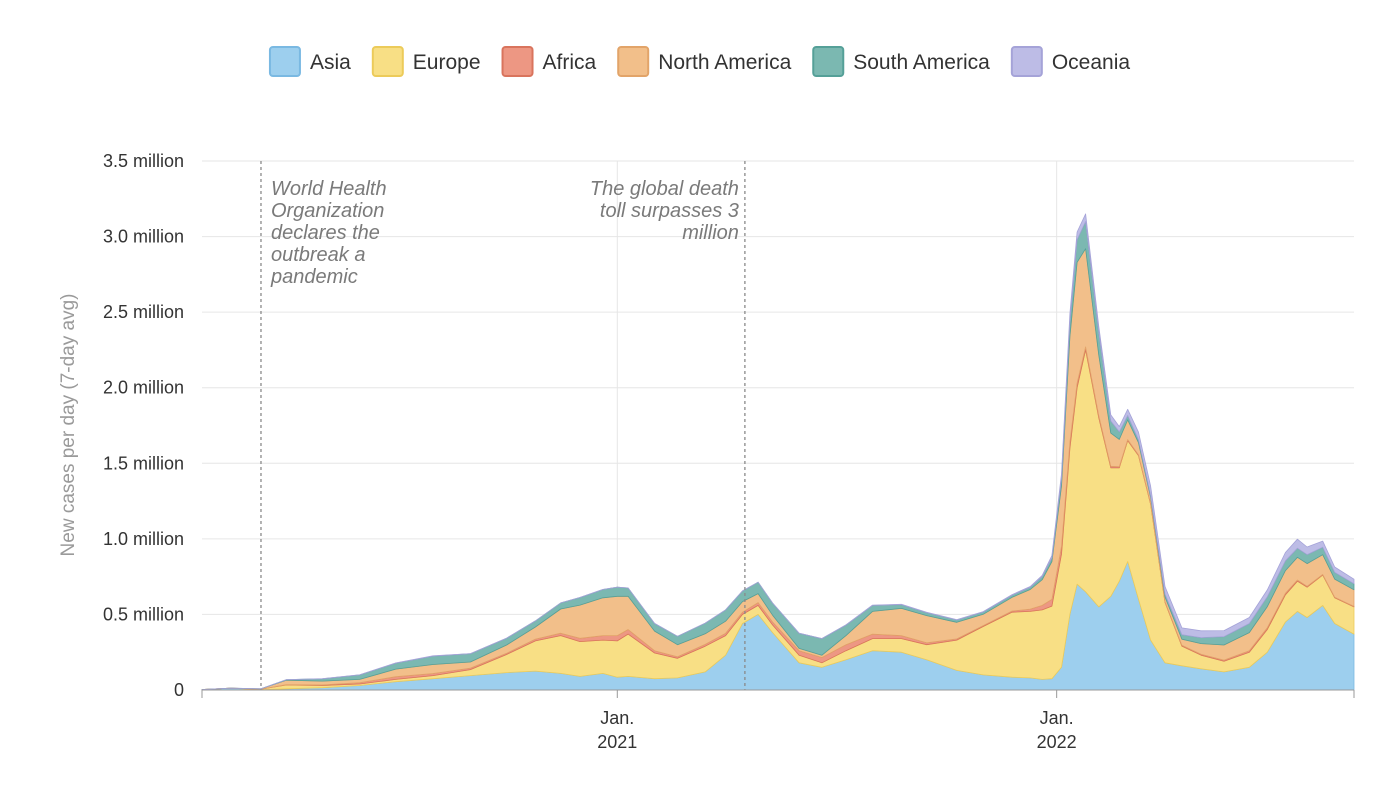 The width and height of the screenshot is (1400, 787). I want to click on y-tick-label: 3.0 million, so click(143, 237).